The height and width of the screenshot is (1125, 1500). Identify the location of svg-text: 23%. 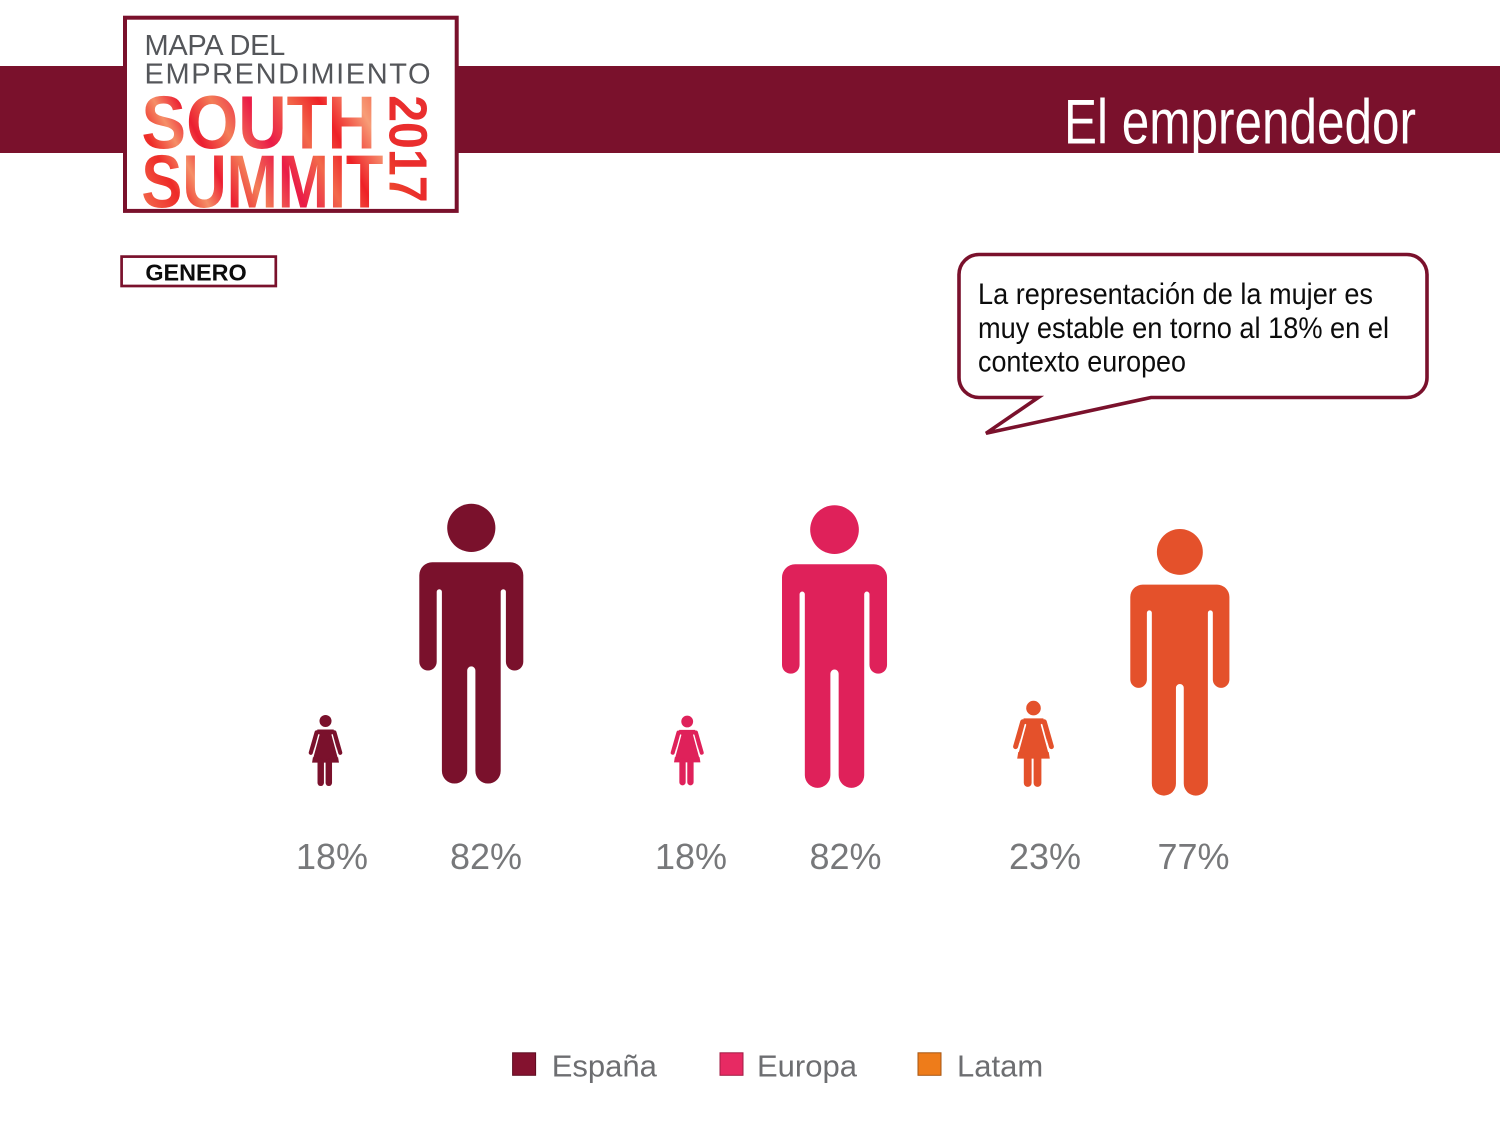
(1045, 856).